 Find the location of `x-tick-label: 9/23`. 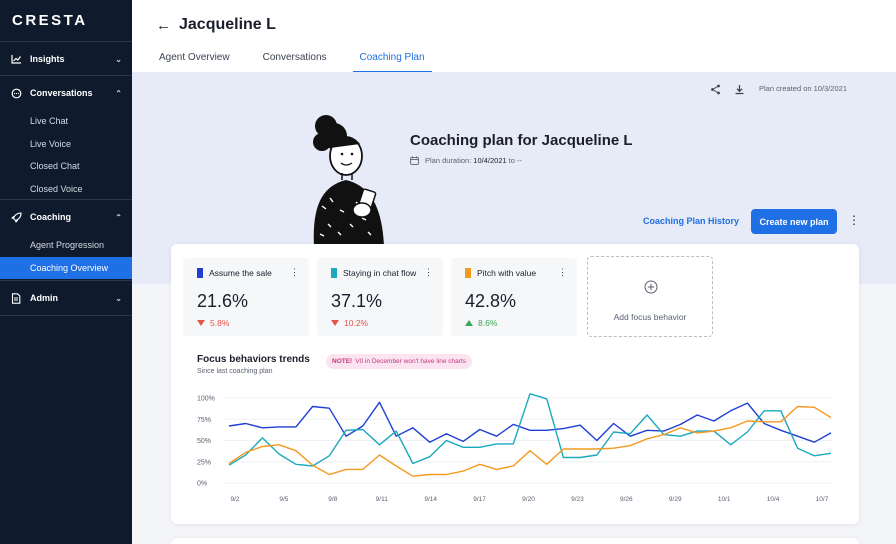

x-tick-label: 9/23 is located at coordinates (577, 499).